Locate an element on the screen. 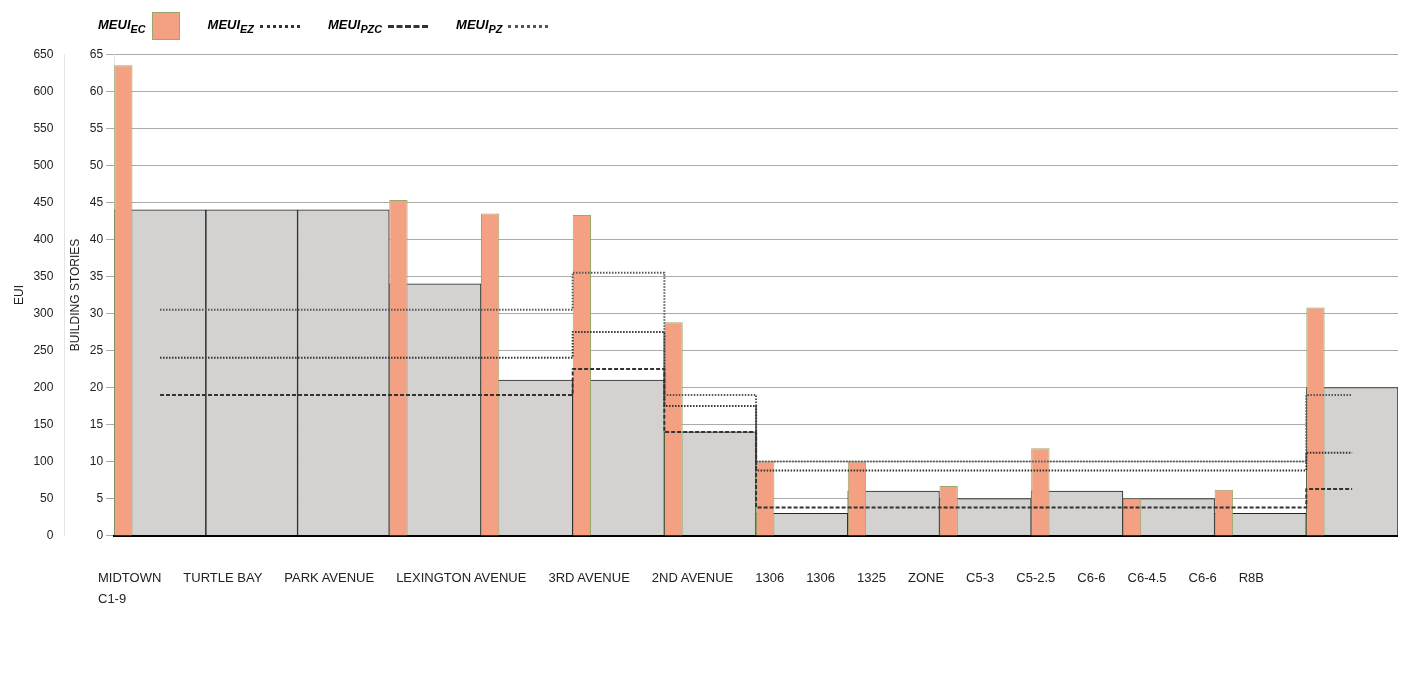  y2-tick-label: 300 is located at coordinates (43, 312).